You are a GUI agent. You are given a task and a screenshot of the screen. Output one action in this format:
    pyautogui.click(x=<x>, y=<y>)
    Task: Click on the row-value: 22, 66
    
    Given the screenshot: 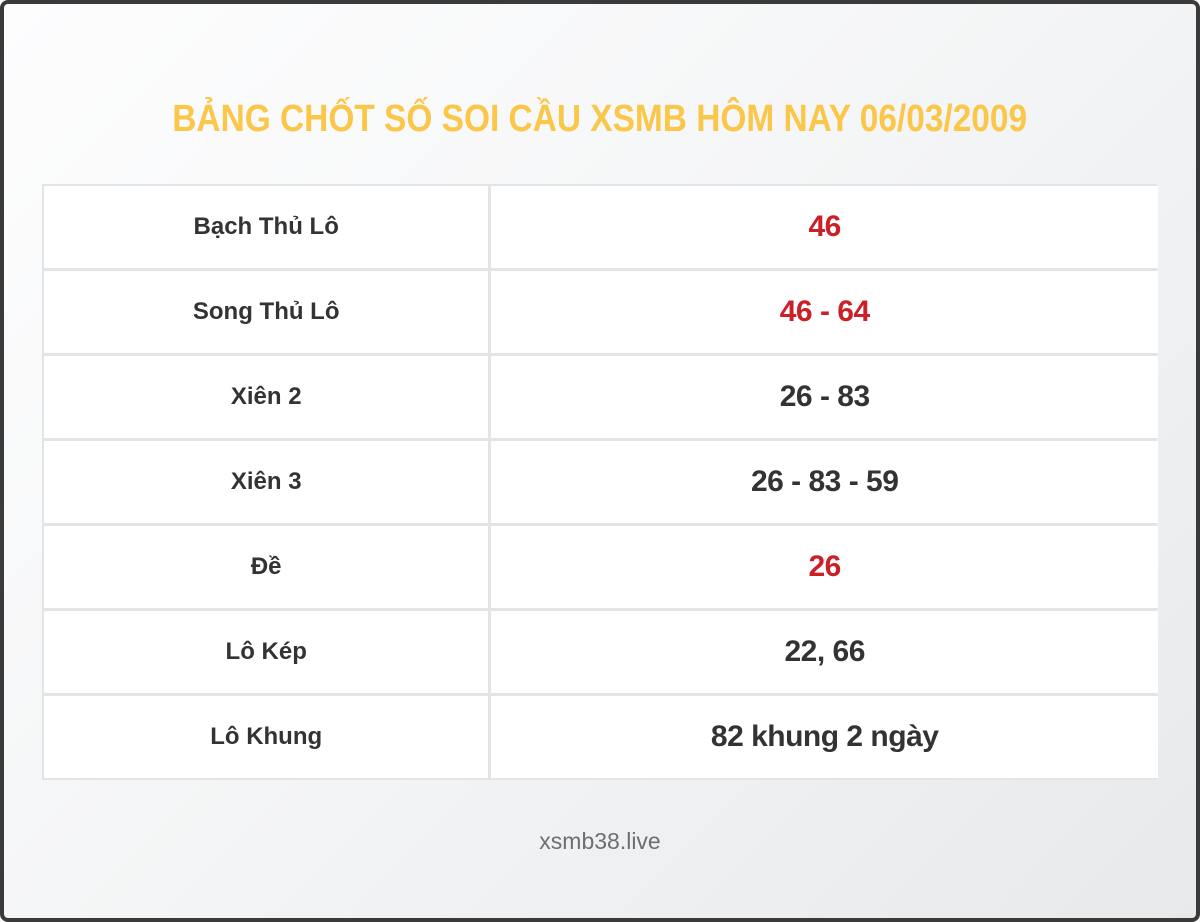 What is the action you would take?
    pyautogui.click(x=824, y=652)
    